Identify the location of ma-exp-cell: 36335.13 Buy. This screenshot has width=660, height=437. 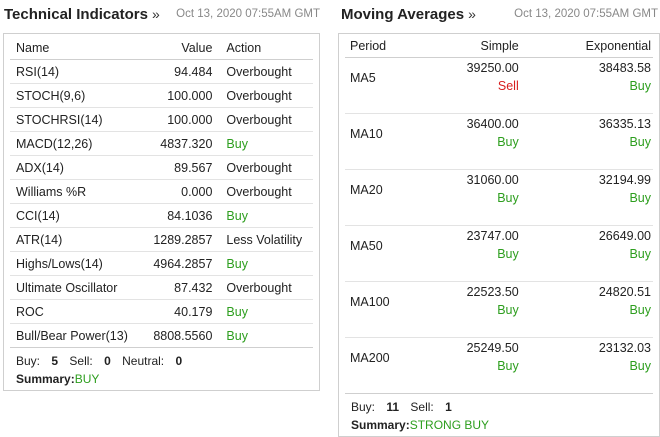
(597, 141).